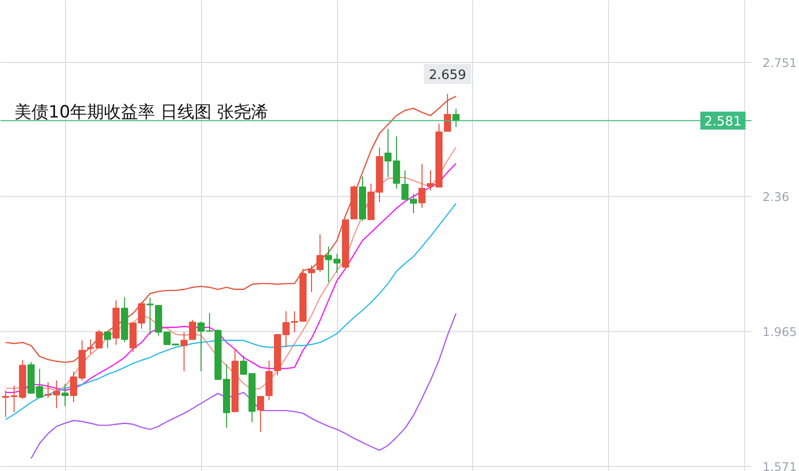 The width and height of the screenshot is (799, 471). I want to click on y-tick-label: 1.965, so click(779, 332).